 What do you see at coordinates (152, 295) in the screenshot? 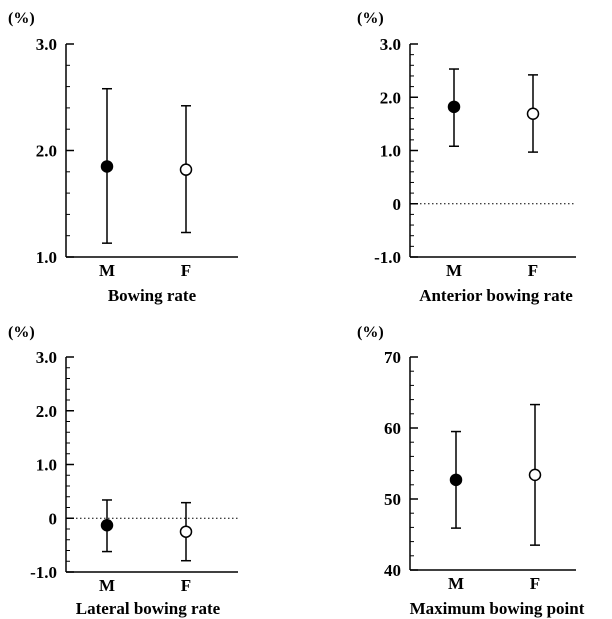
I see `panel-title: Bowing rate` at bounding box center [152, 295].